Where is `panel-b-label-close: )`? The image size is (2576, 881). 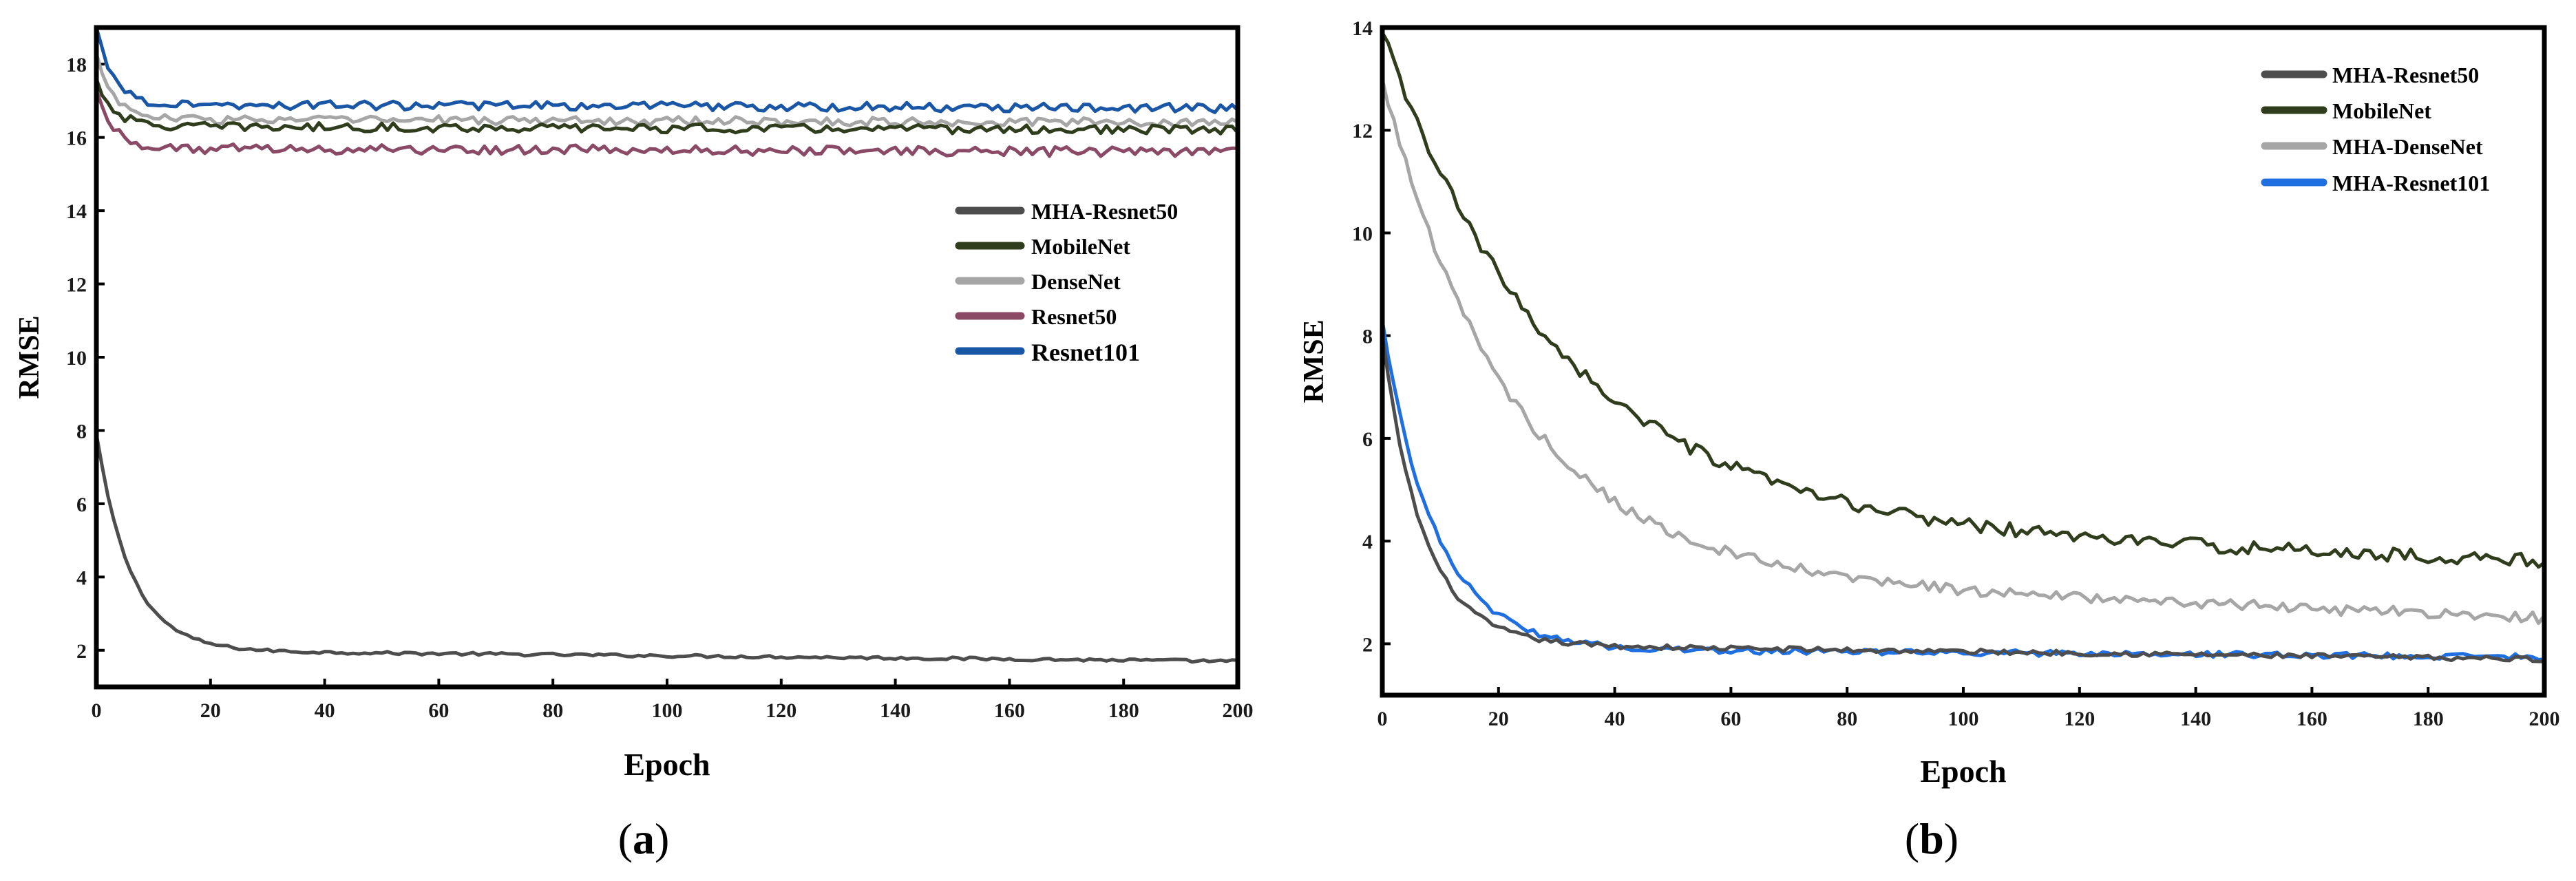
panel-b-label-close: ) is located at coordinates (1952, 838).